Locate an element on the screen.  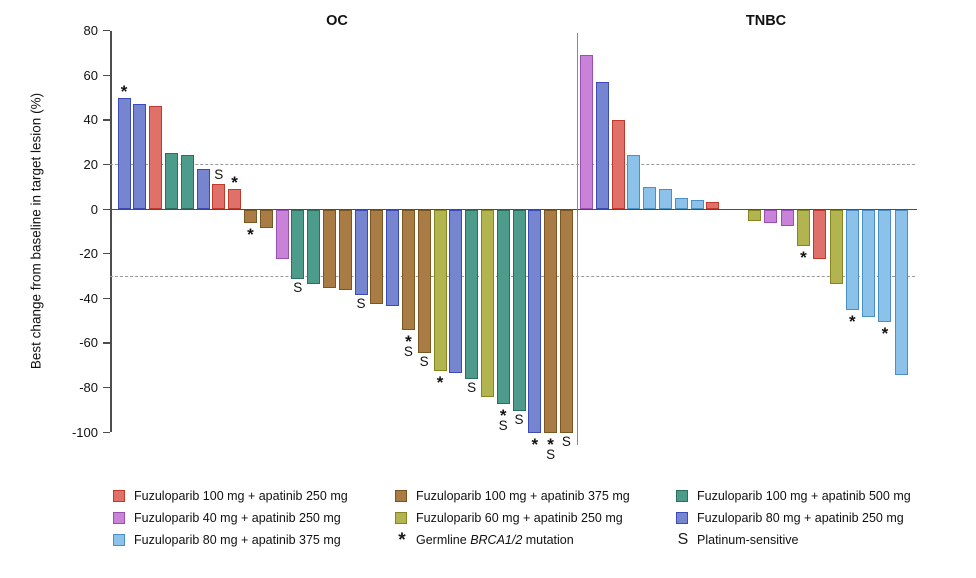
platinum-s-icon: S is located at coordinates (683, 539).